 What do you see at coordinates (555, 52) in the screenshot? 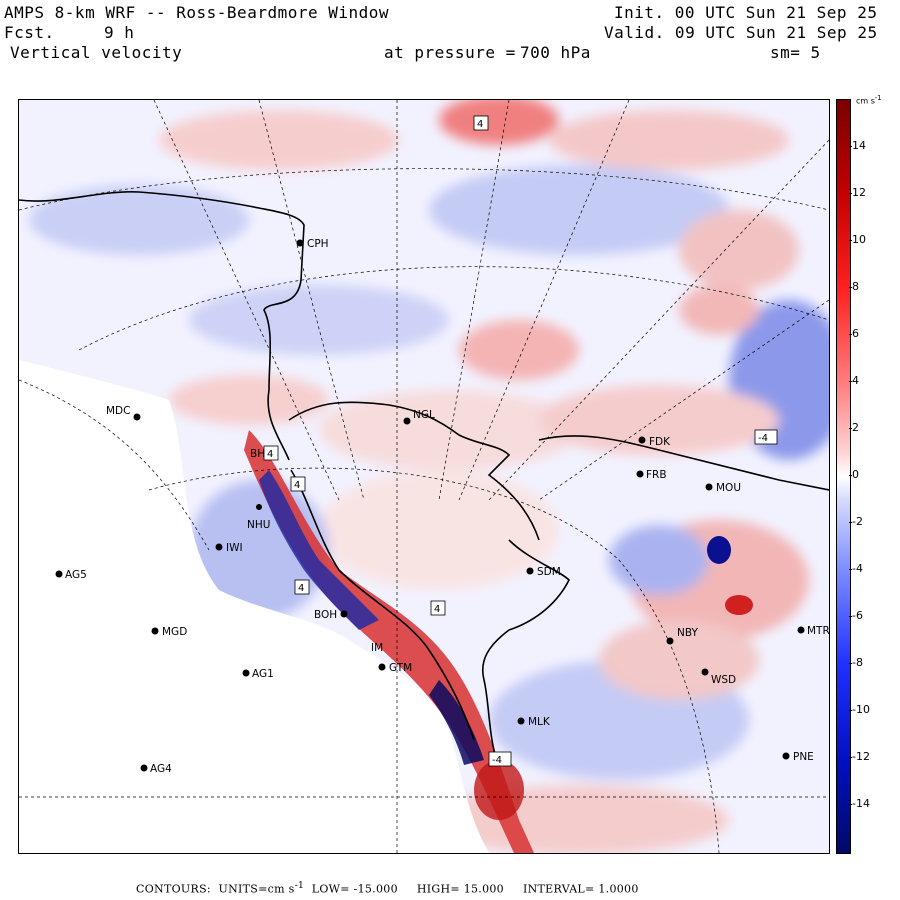
I see `pressure-value: 700 hPa` at bounding box center [555, 52].